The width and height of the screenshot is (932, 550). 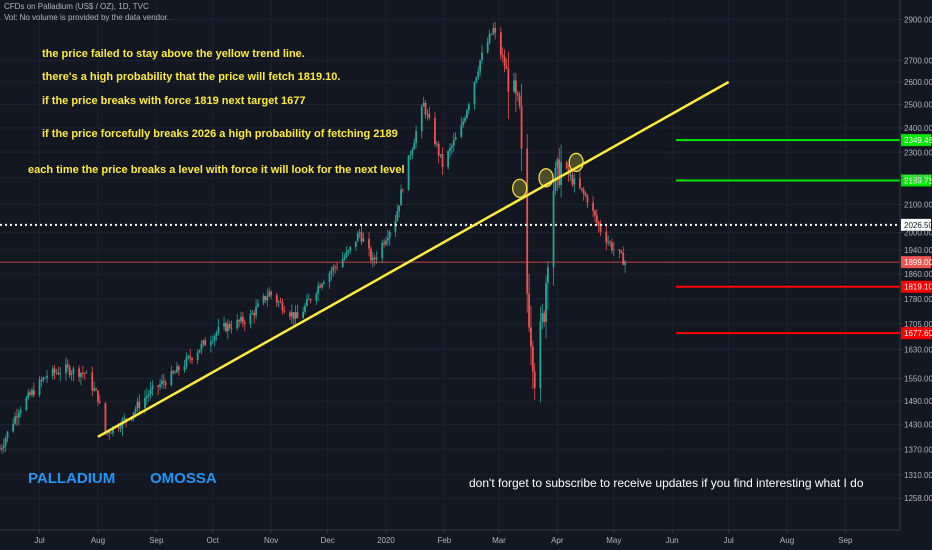 I want to click on x-tick-label: Mar, so click(x=499, y=540).